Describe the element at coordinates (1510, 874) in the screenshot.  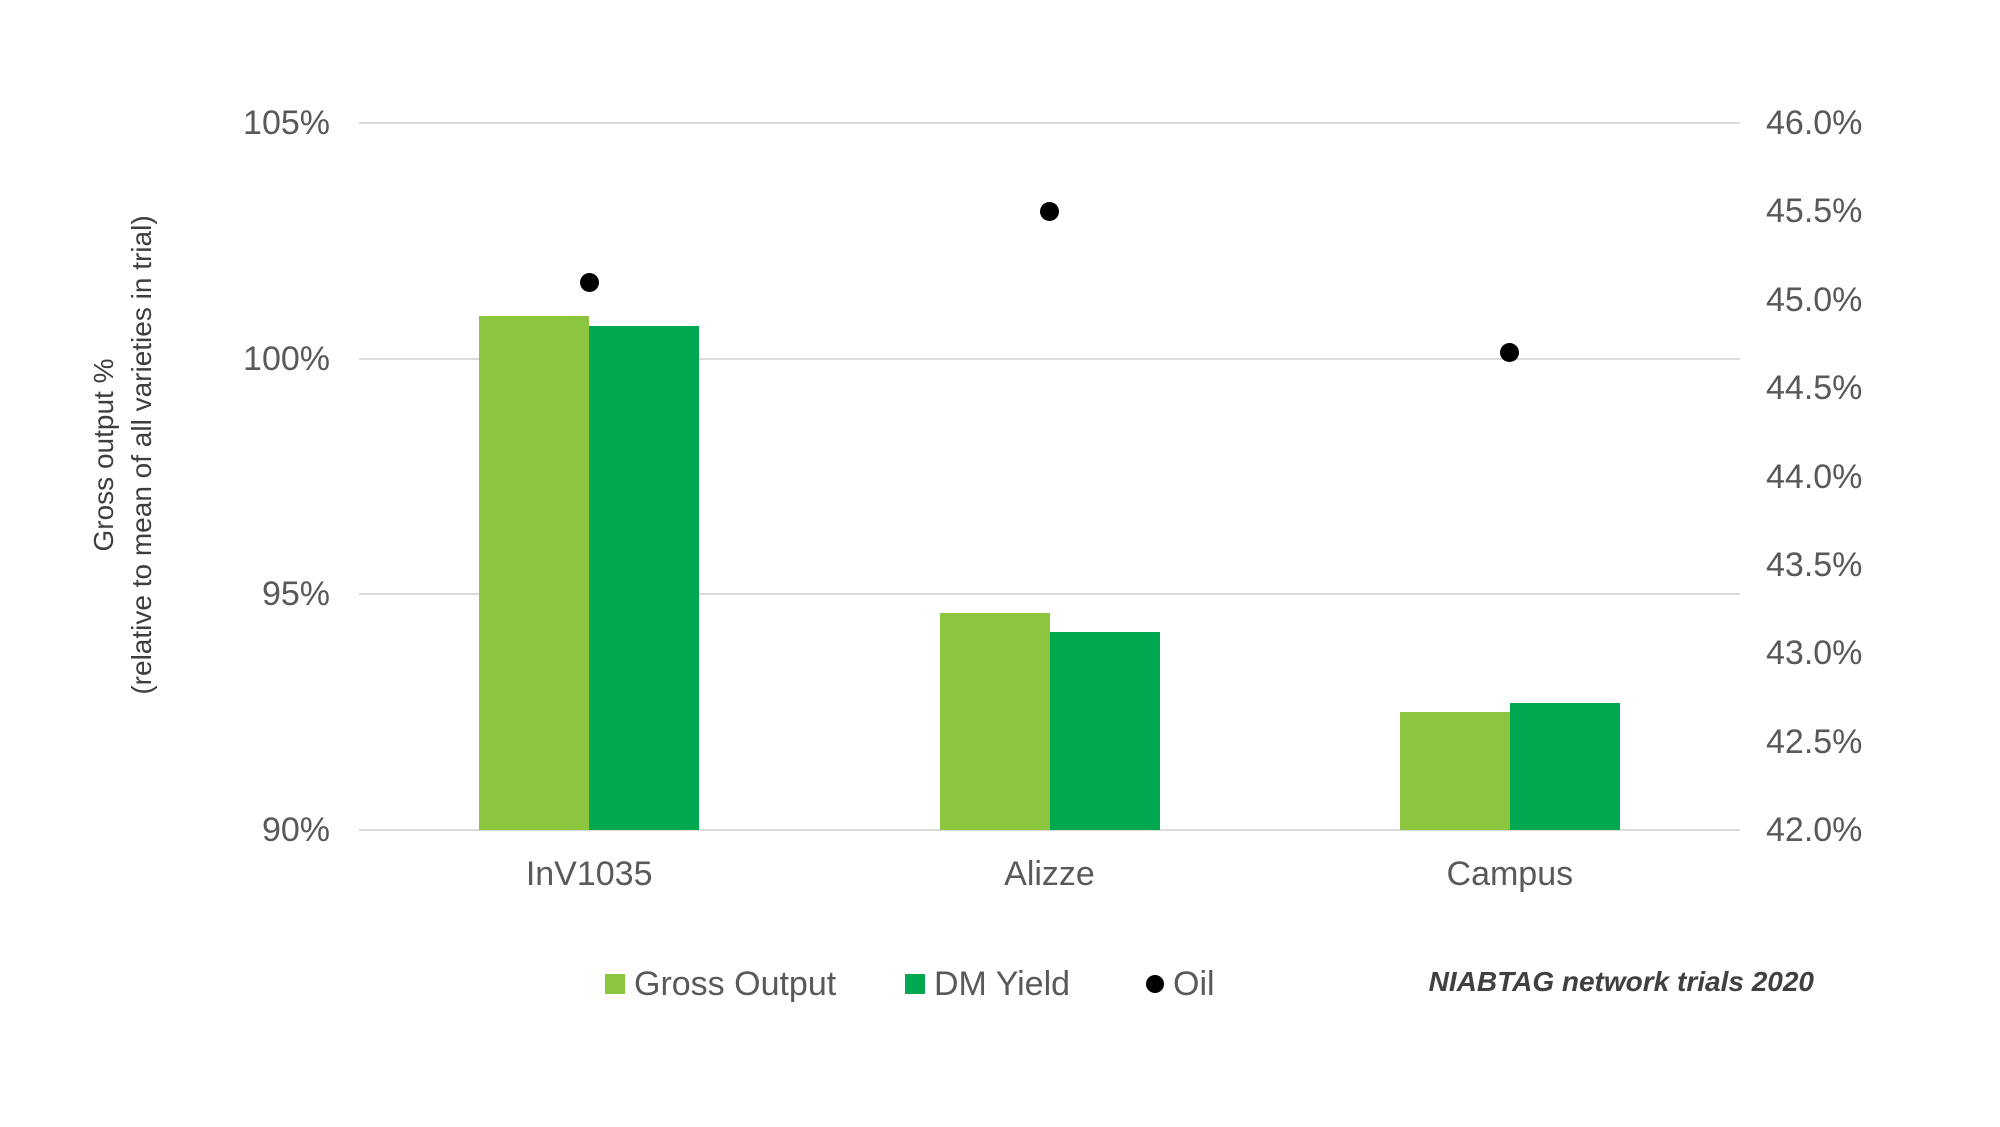
I see `category-label-campus: Campus` at that location.